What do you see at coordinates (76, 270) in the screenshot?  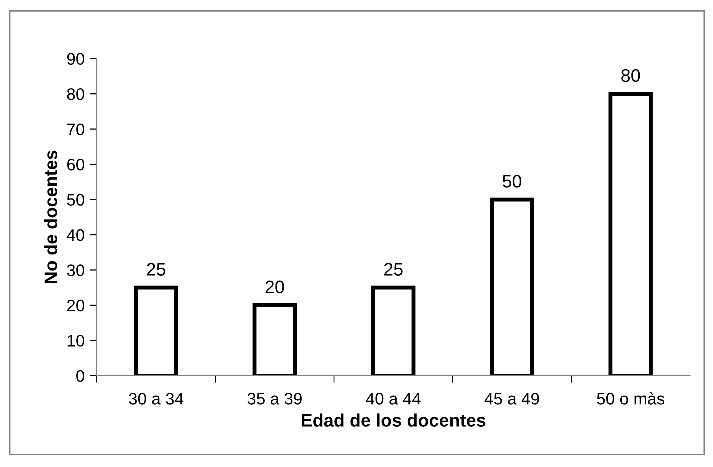 I see `y-tick-label: 30` at bounding box center [76, 270].